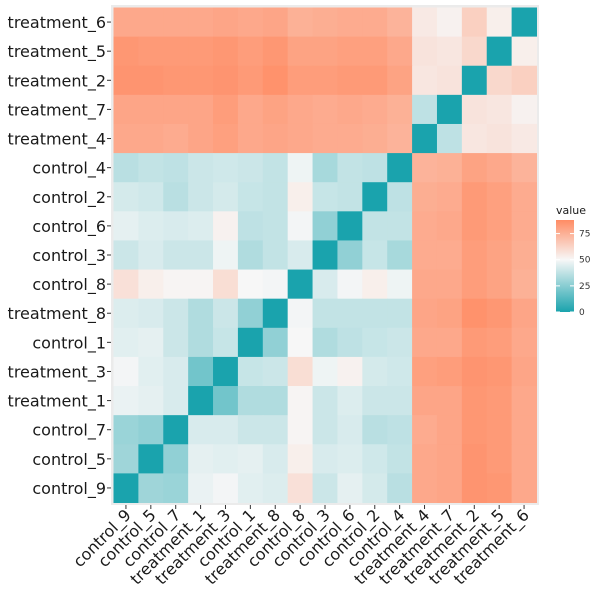 Image resolution: width=600 pixels, height=600 pixels. What do you see at coordinates (571, 210) in the screenshot?
I see `legend-title: value` at bounding box center [571, 210].